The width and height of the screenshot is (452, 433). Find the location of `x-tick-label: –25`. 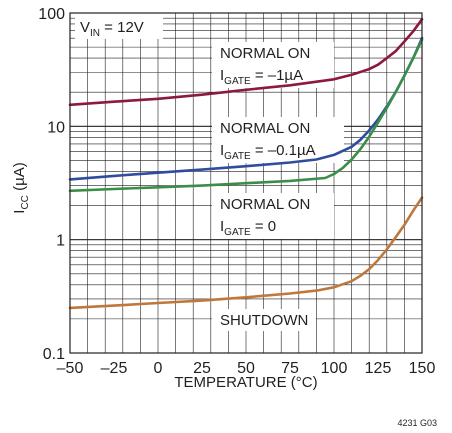

x-tick-label: –25 is located at coordinates (114, 368).